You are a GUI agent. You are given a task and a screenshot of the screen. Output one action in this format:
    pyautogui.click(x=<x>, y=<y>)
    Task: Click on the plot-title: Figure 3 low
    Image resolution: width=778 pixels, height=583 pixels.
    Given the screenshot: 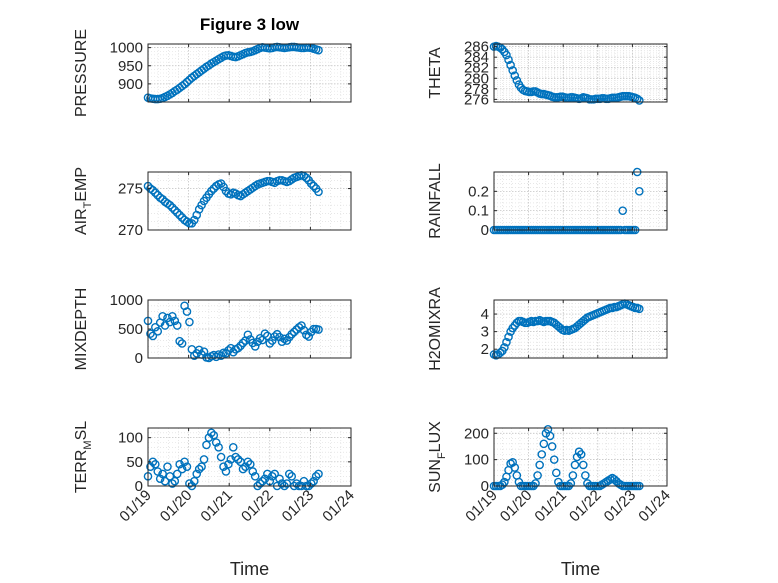 What is the action you would take?
    pyautogui.click(x=250, y=24)
    